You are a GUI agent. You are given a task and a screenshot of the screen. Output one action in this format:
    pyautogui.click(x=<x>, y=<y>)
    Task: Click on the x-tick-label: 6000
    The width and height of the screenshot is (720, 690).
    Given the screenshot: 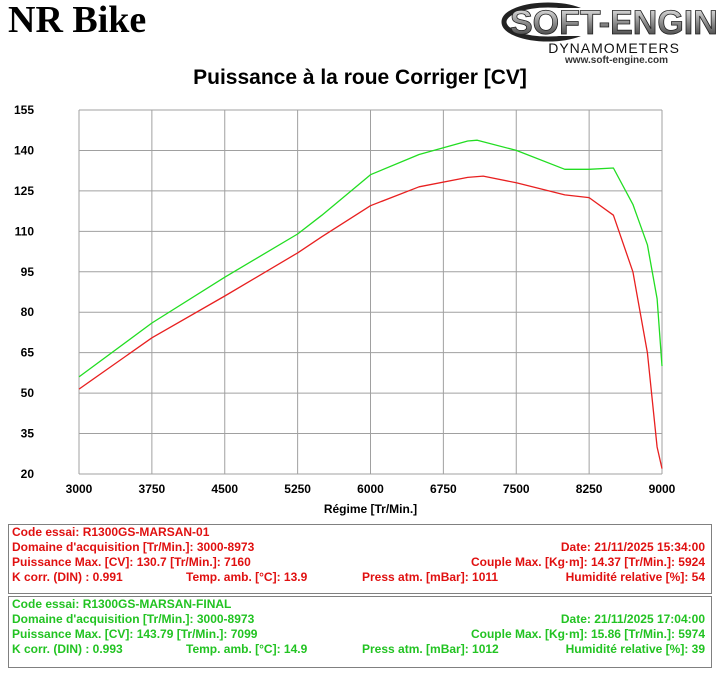 What is the action you would take?
    pyautogui.click(x=370, y=489)
    